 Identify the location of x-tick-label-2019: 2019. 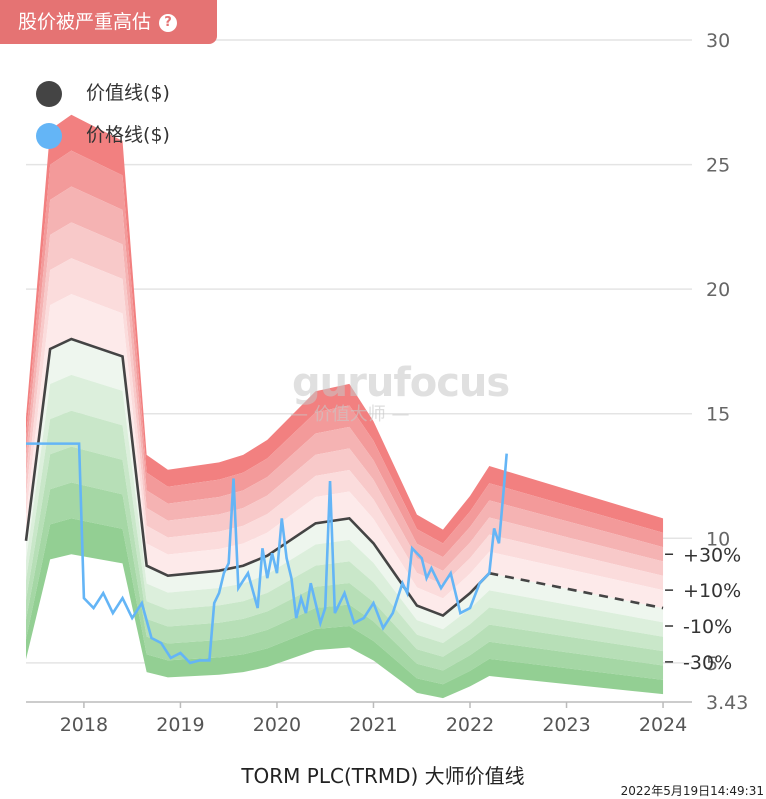
(180, 725).